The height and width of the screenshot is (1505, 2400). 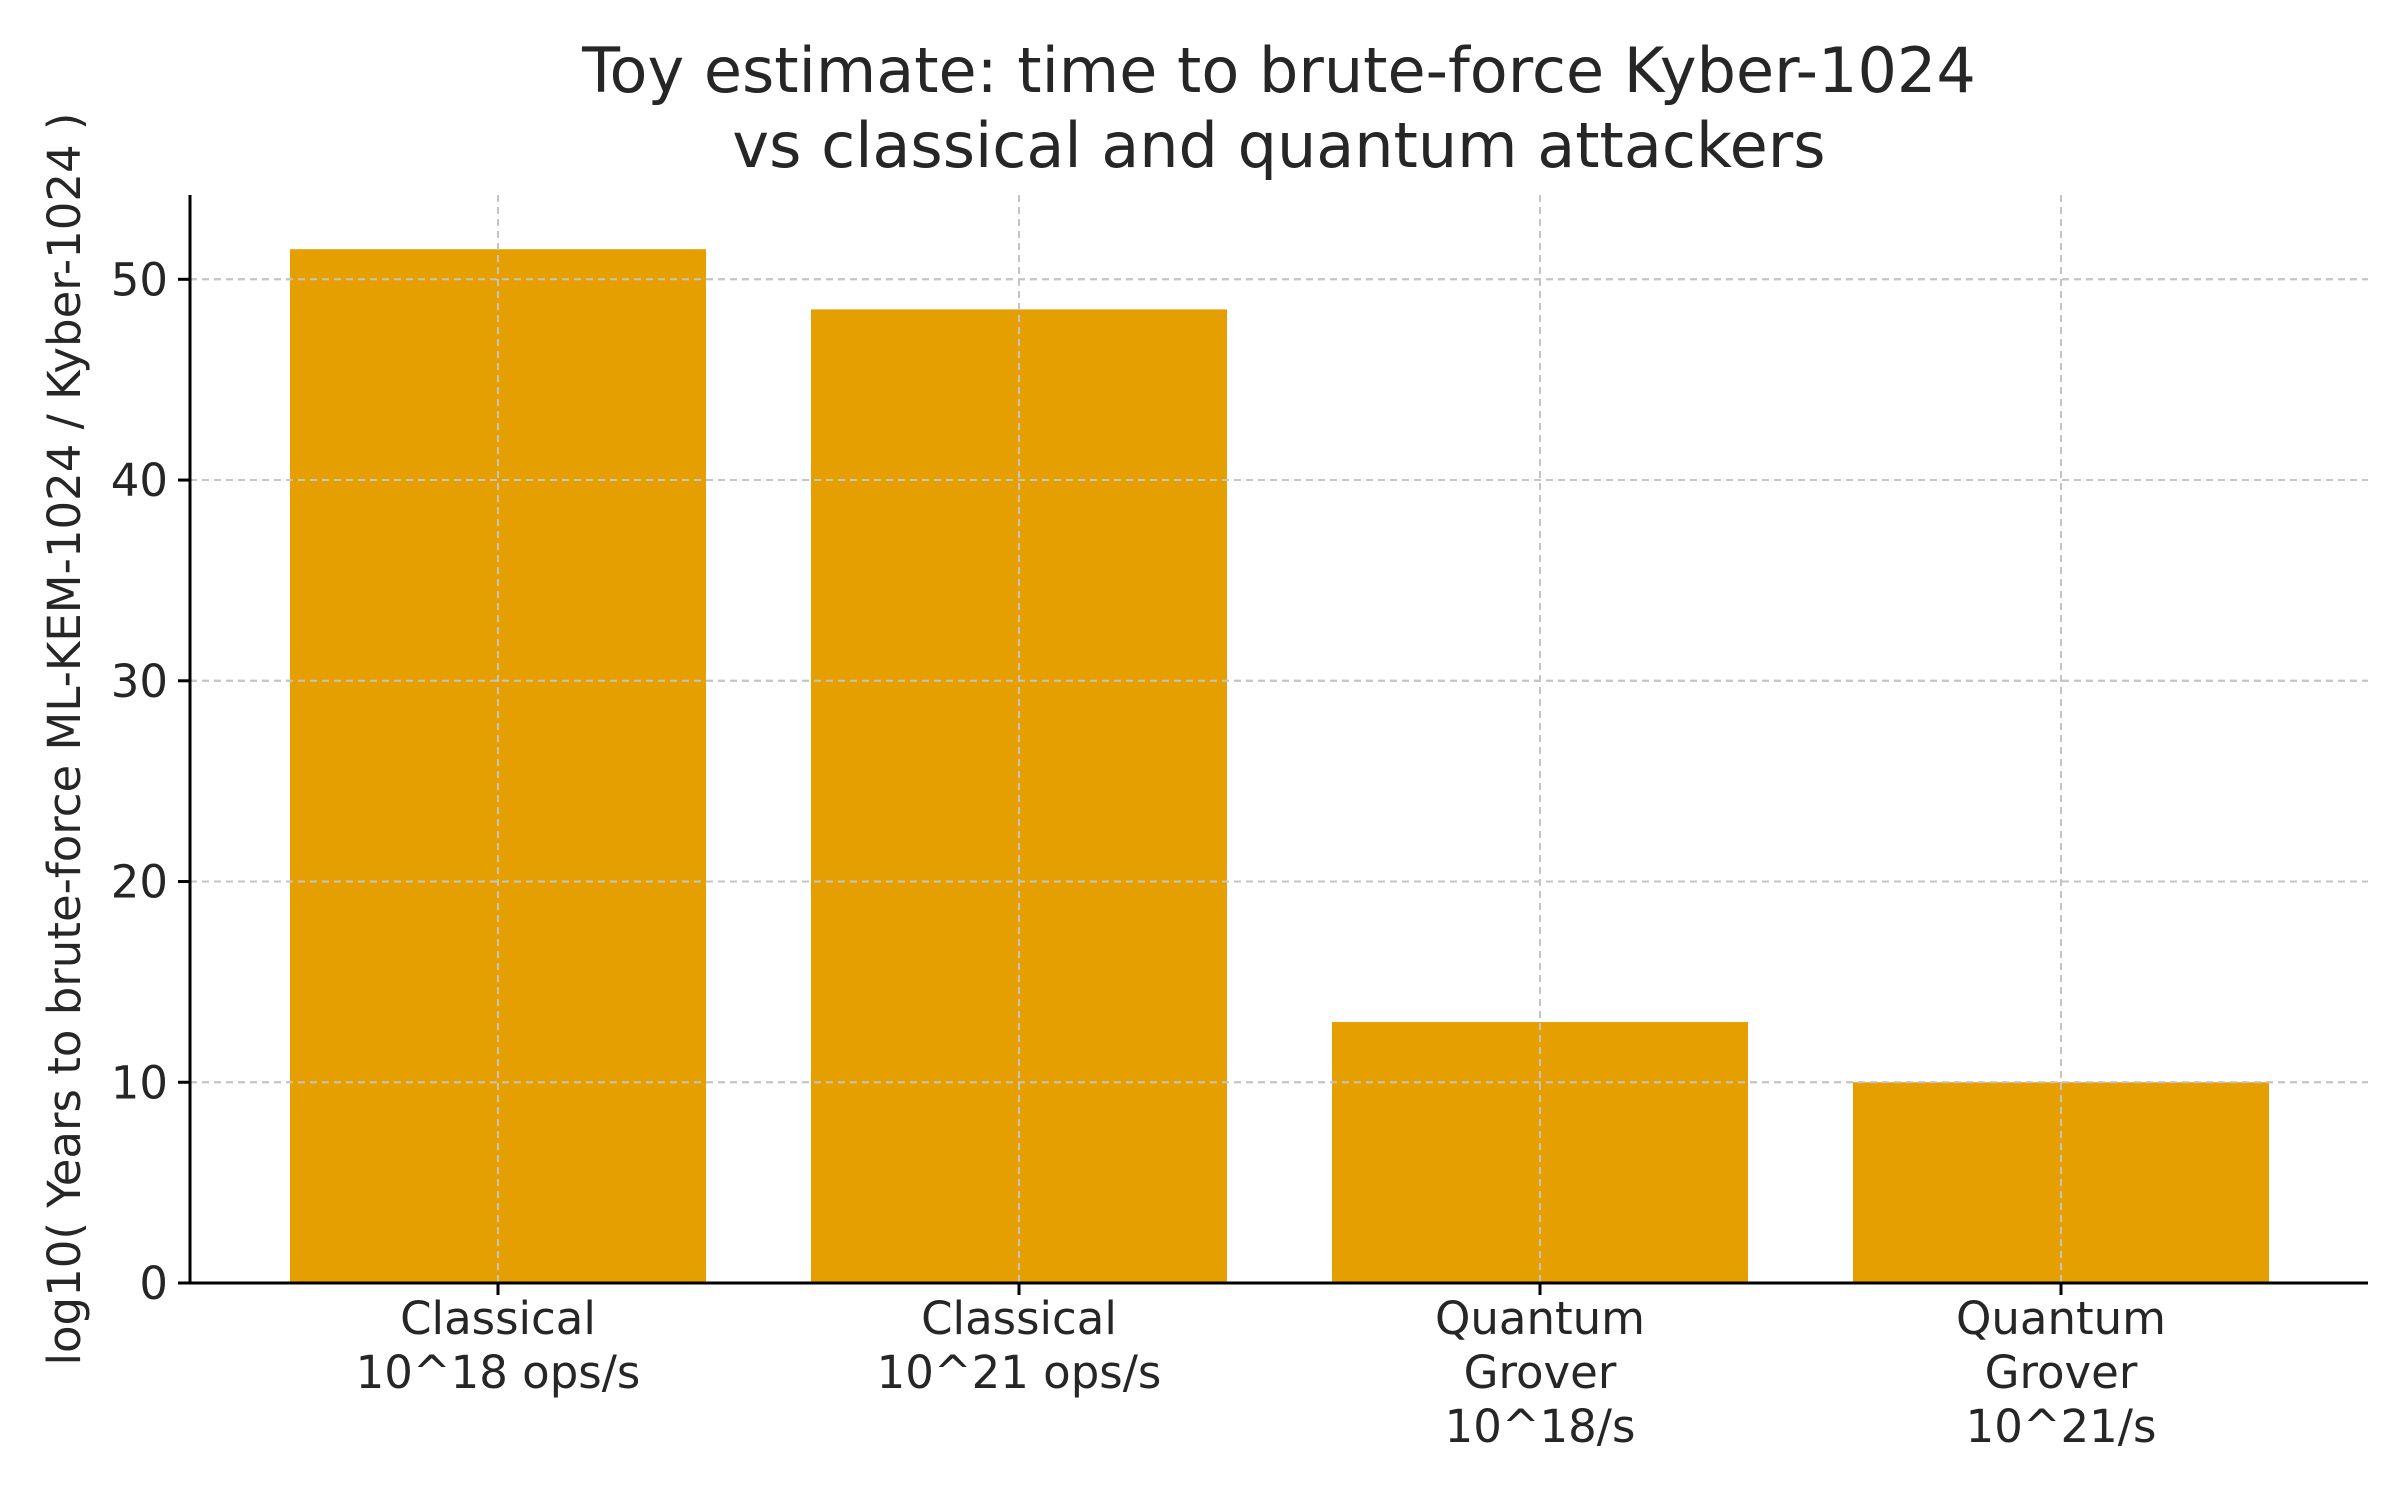 I want to click on x-tick-label-line: 10^21/s, so click(x=2061, y=1426).